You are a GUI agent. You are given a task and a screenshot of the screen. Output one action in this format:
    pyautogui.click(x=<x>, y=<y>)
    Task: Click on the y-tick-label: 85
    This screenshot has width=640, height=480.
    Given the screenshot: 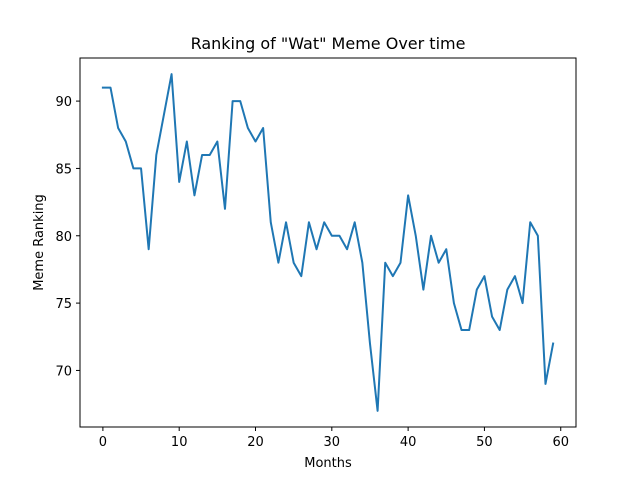 What is the action you would take?
    pyautogui.click(x=63, y=169)
    